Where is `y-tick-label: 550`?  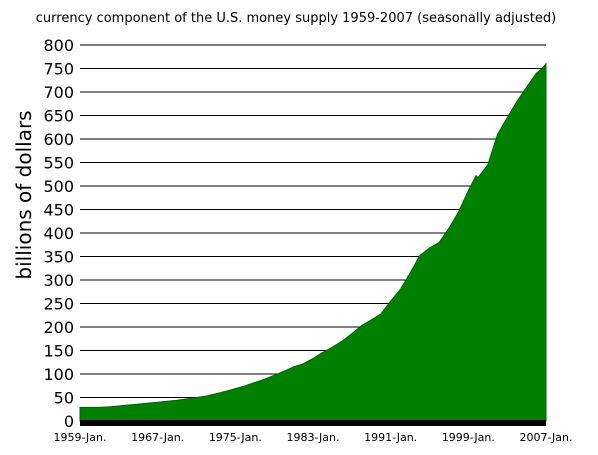 y-tick-label: 550 is located at coordinates (58, 163).